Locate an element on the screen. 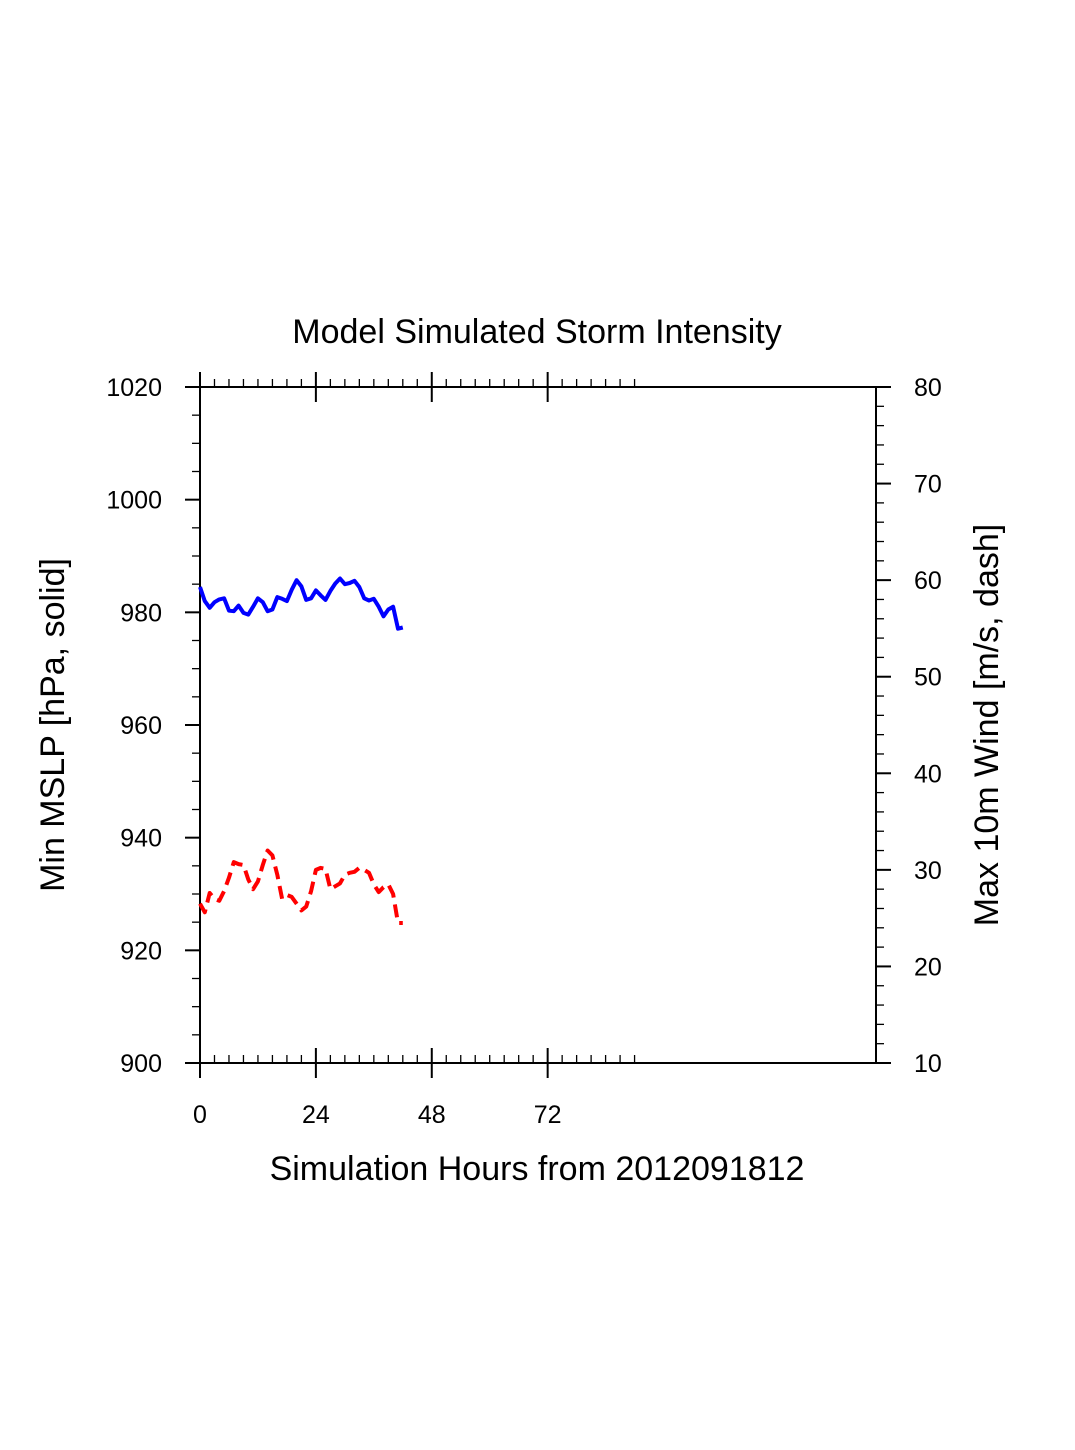 The height and width of the screenshot is (1450, 1075). mslp-series-line is located at coordinates (301, 603).